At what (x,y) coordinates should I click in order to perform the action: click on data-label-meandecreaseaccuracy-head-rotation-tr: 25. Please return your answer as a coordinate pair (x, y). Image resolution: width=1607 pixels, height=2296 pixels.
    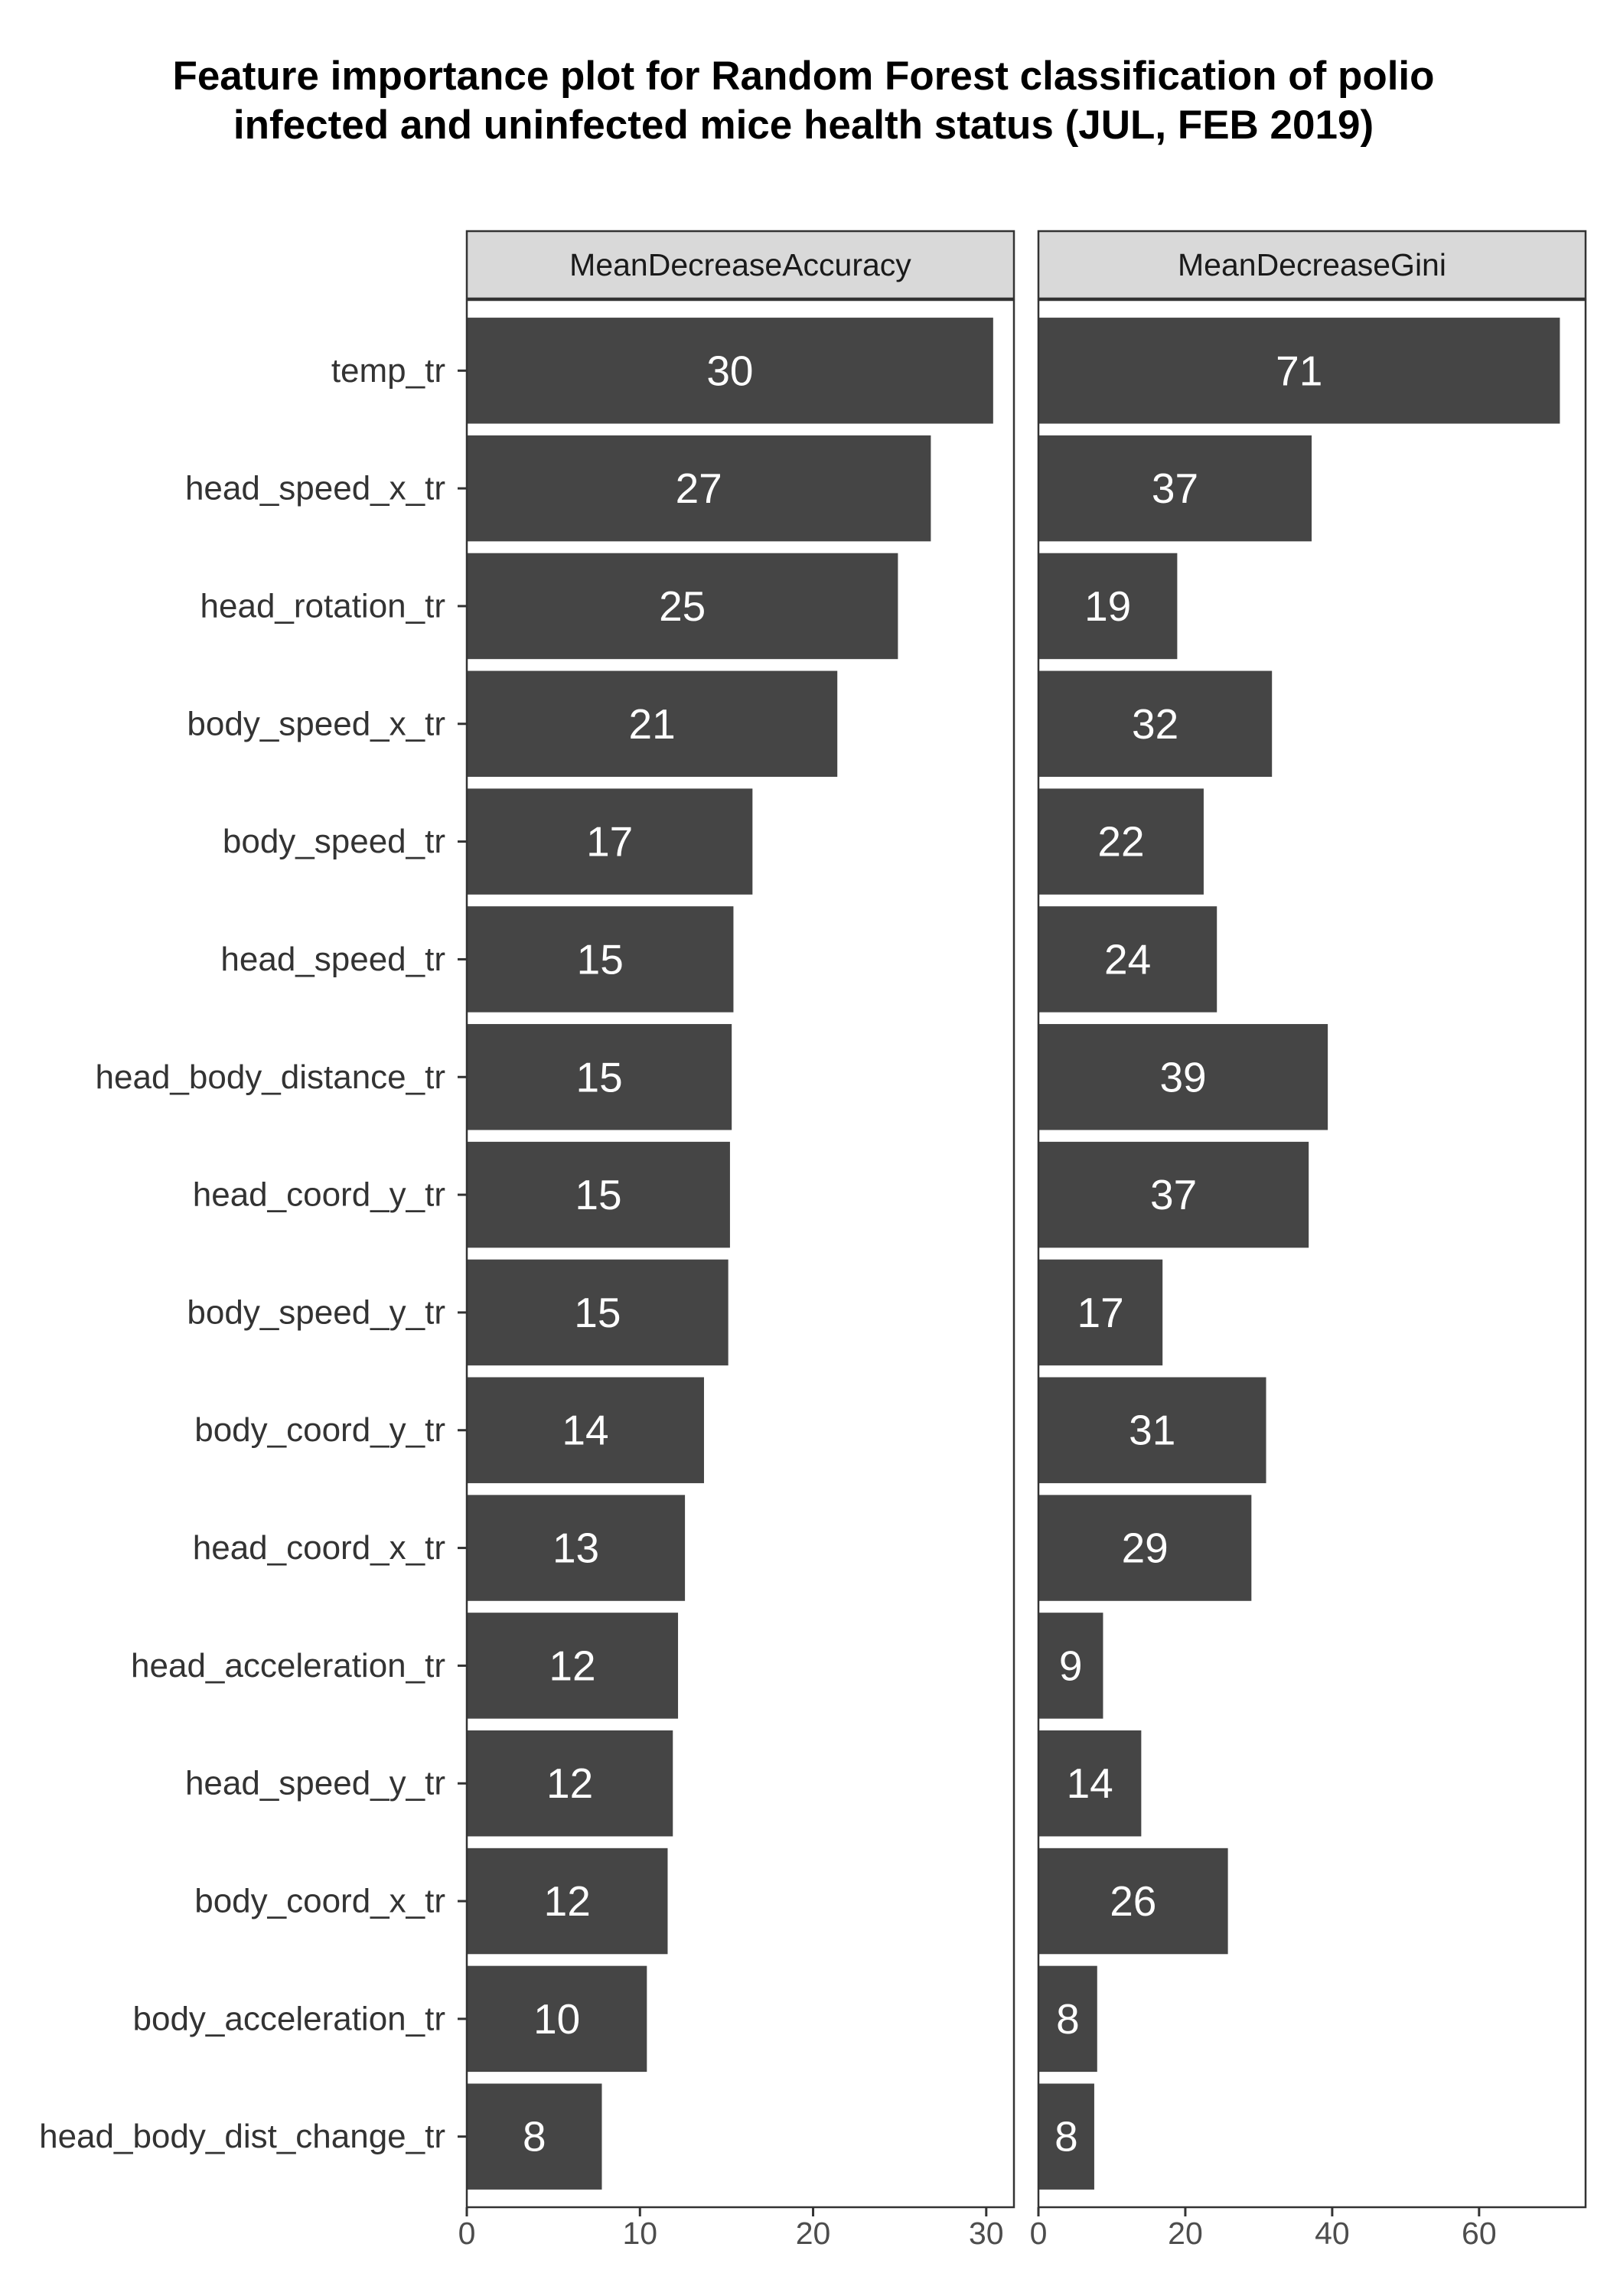
    Looking at the image, I should click on (682, 606).